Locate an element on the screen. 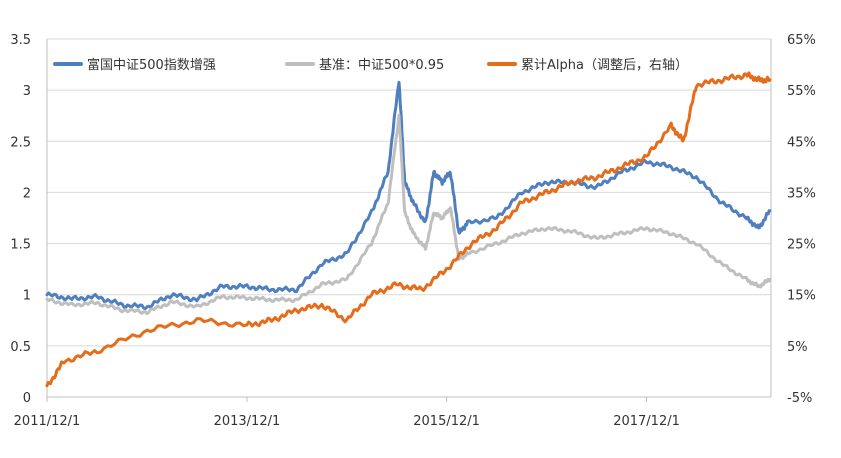 This screenshot has height=458, width=841. legend-label: 富国中证500指数增强 is located at coordinates (151, 65).